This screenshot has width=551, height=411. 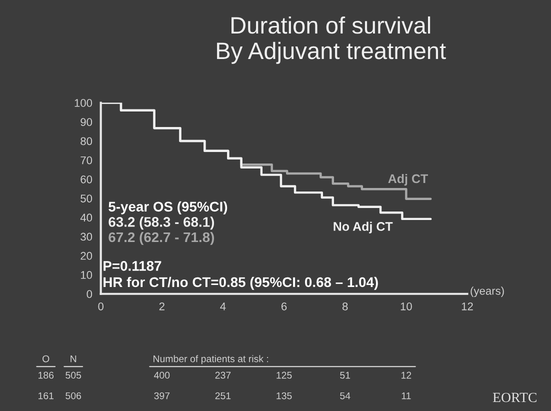 What do you see at coordinates (331, 40) in the screenshot?
I see `chart-title: Duration of survival By Adjuvant treatment` at bounding box center [331, 40].